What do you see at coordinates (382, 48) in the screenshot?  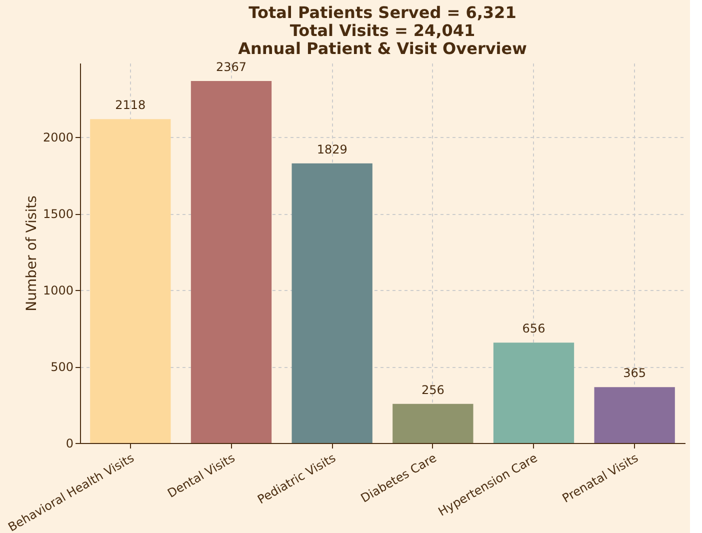 I see `text: Annual Patient & Visit Overview` at bounding box center [382, 48].